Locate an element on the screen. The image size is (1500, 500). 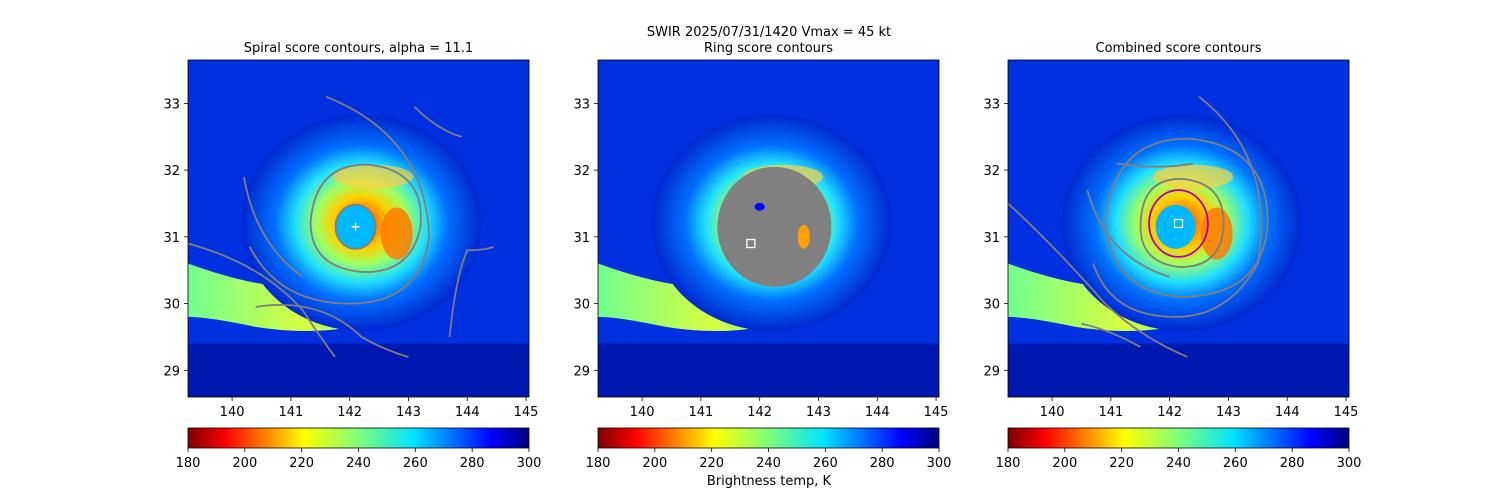
storm-eye is located at coordinates (1175, 226).